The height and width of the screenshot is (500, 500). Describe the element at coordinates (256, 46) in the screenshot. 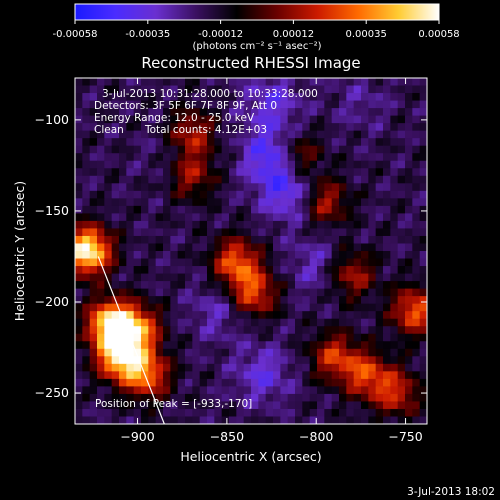

I see `colorbar-units: (photons cm⁻² s⁻¹ asec⁻²)` at that location.